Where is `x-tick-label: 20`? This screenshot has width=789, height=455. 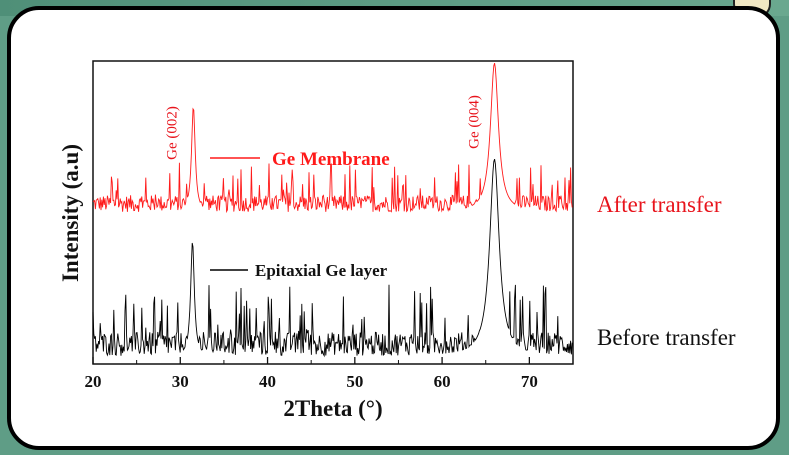
x-tick-label: 20 is located at coordinates (93, 381).